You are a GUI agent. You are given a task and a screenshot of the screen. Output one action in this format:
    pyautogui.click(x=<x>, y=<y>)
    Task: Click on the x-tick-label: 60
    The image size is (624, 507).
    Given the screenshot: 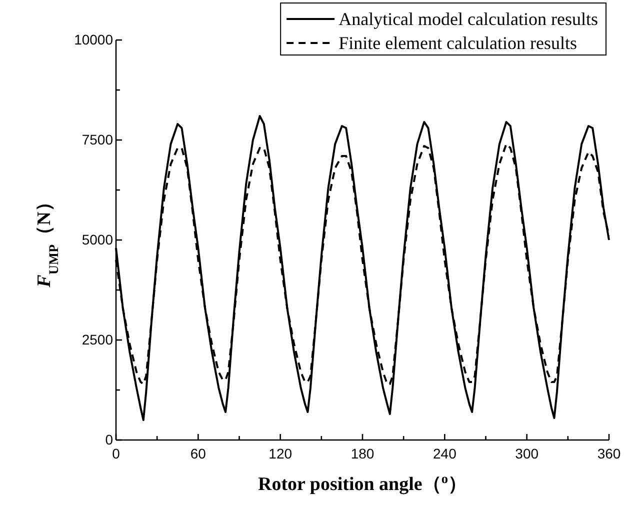 What is the action you would take?
    pyautogui.click(x=198, y=453)
    